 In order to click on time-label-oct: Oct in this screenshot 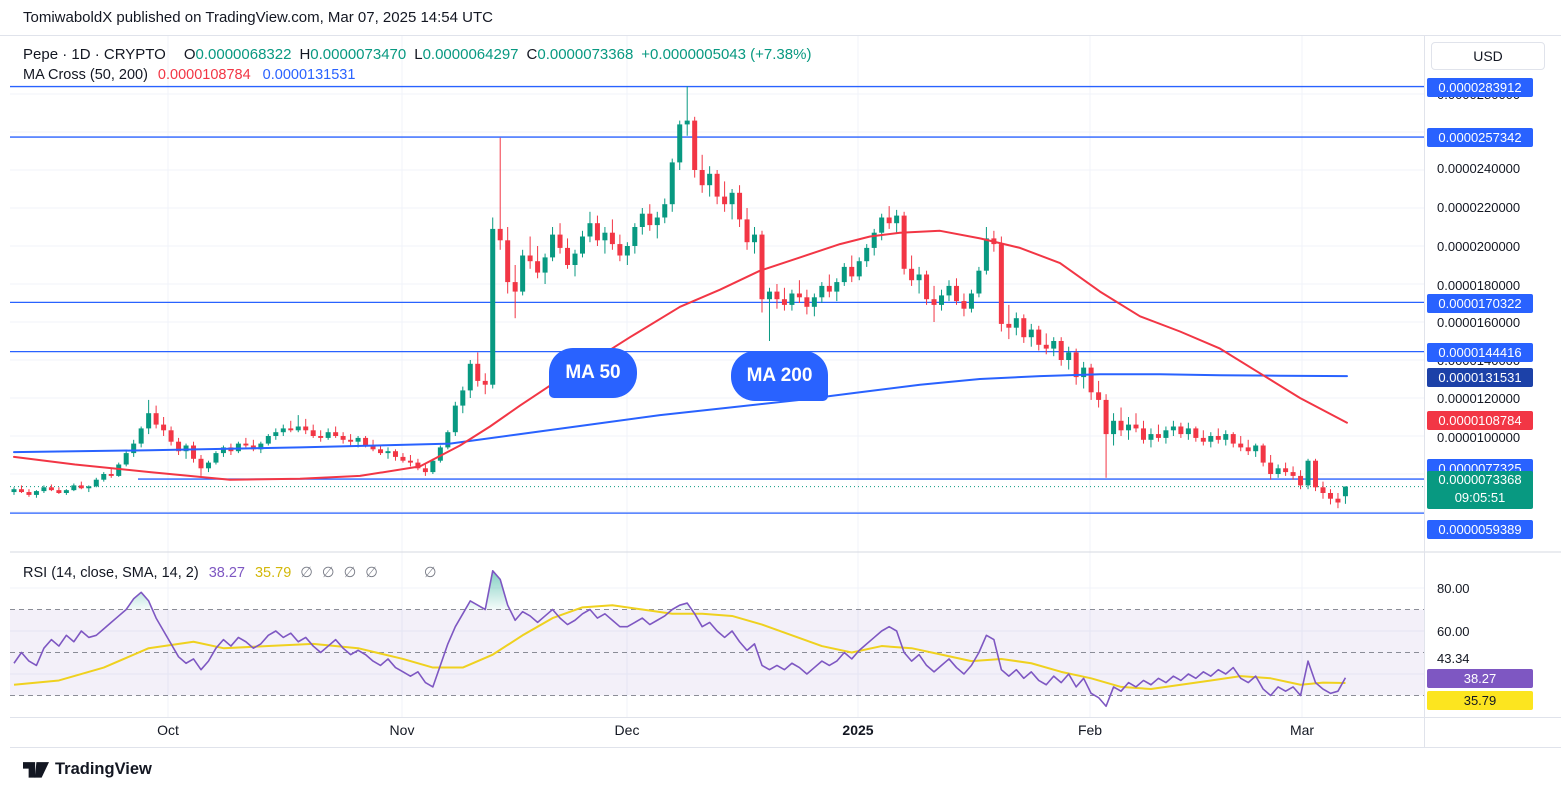, I will do `click(168, 730)`.